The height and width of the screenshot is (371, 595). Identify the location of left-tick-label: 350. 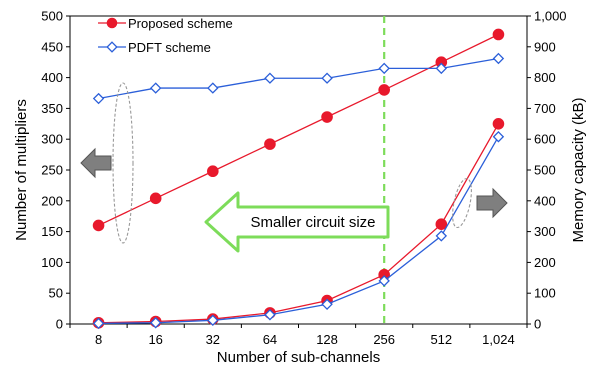
(52, 108).